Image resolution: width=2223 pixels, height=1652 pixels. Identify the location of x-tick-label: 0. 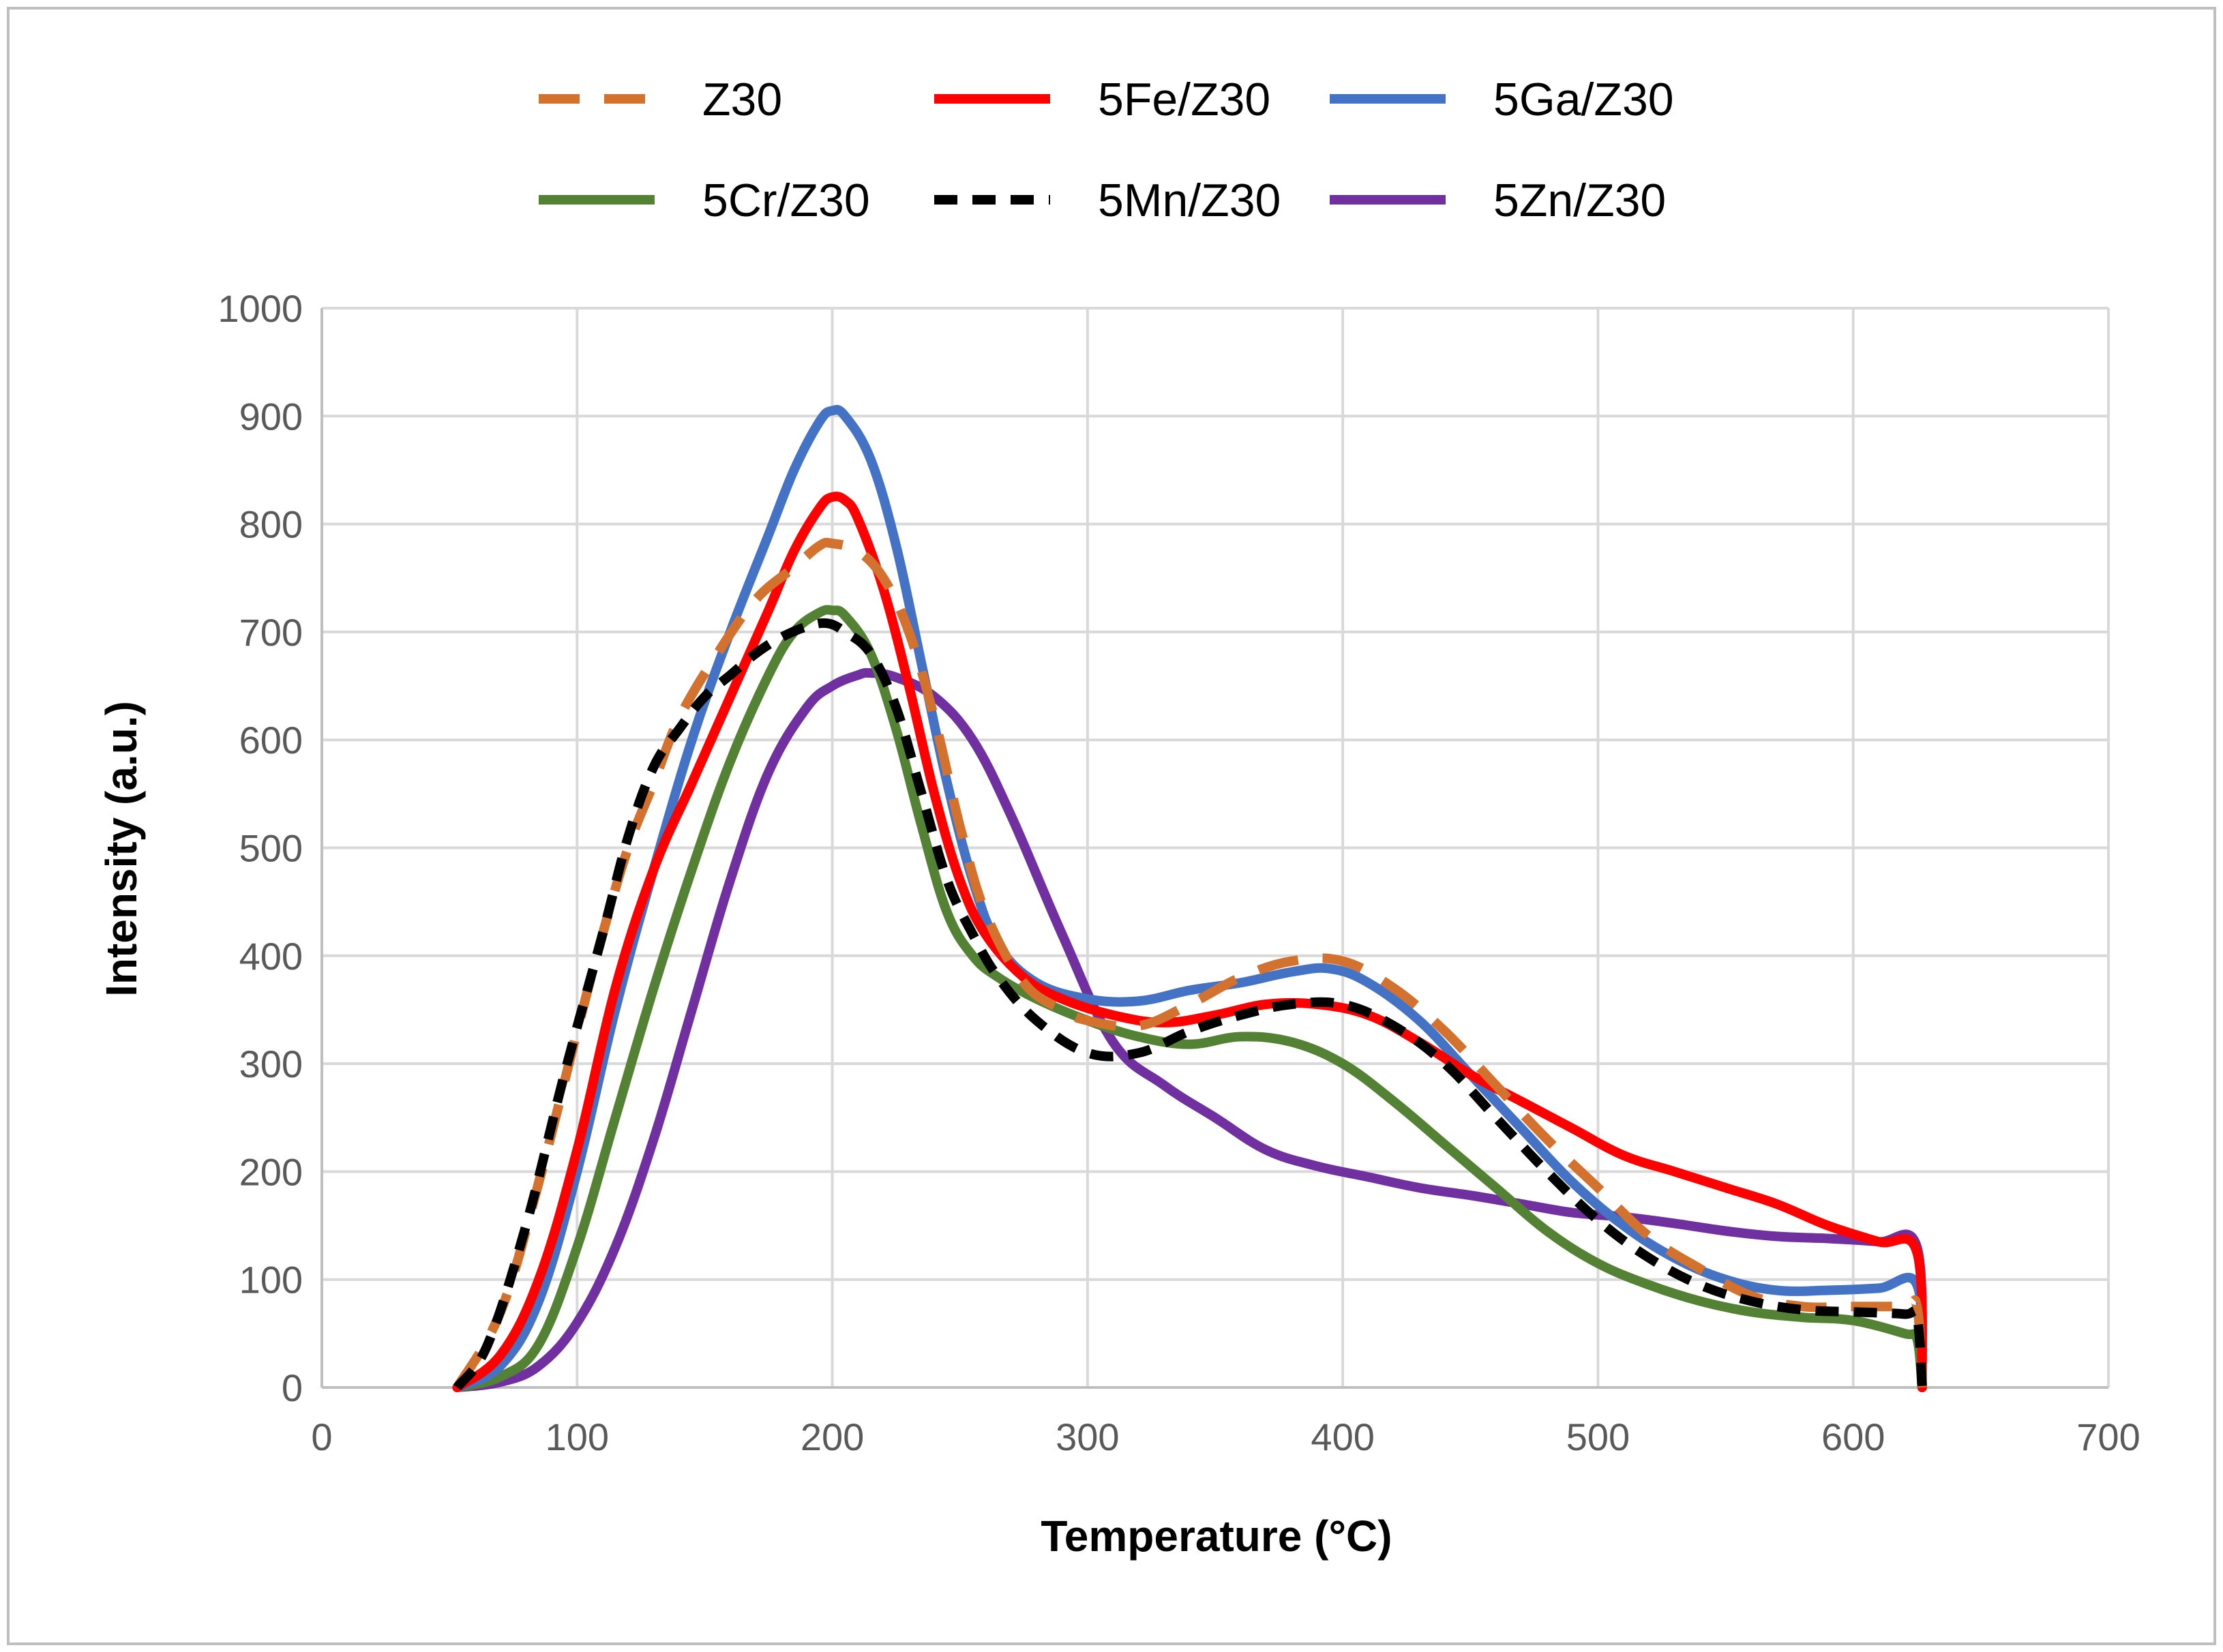
(321, 1436).